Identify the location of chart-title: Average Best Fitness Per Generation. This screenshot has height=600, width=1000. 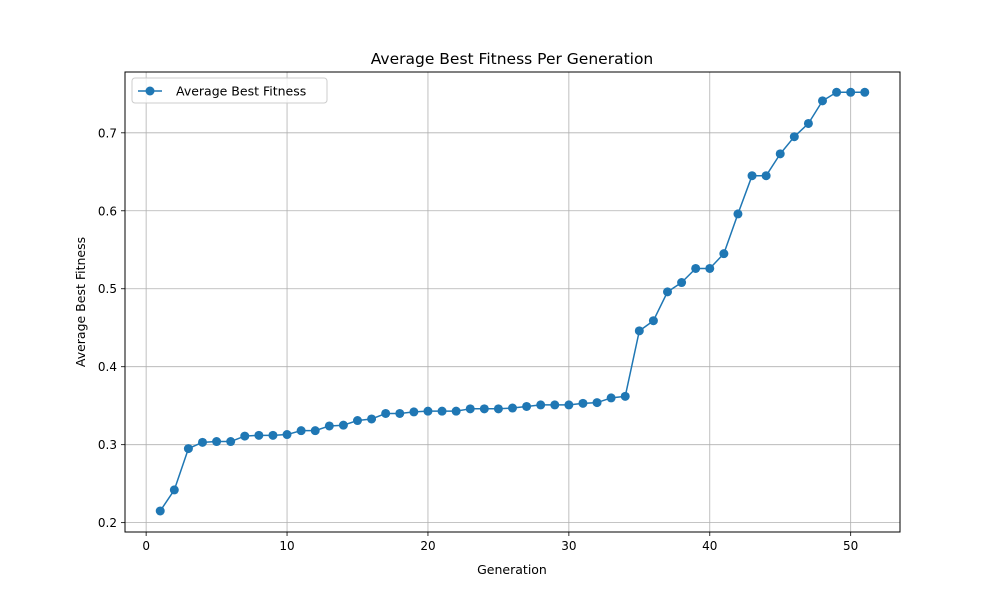
(512, 59).